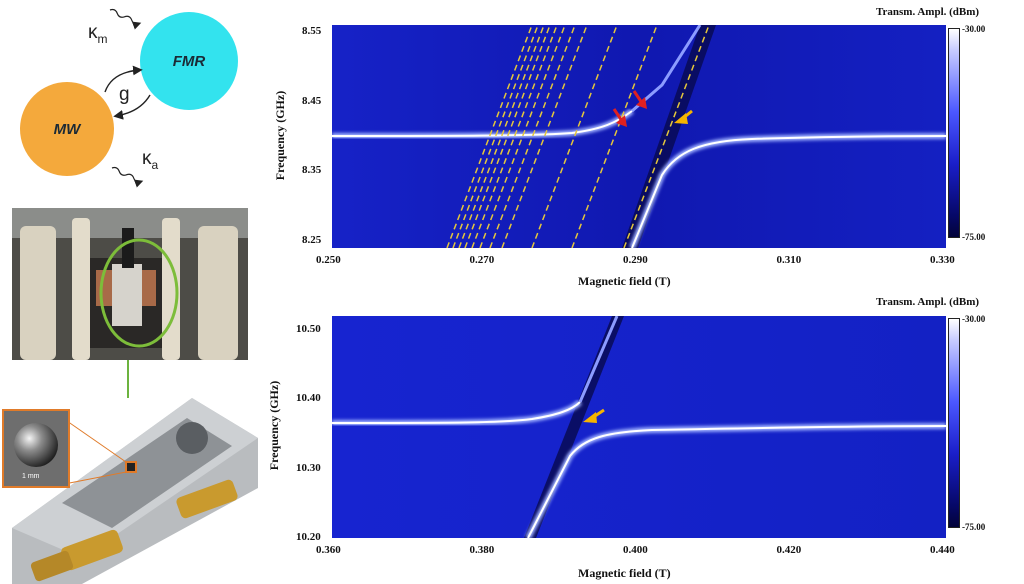 The image size is (1024, 584). Describe the element at coordinates (125, 19) in the screenshot. I see `kappa-m-wave` at that location.